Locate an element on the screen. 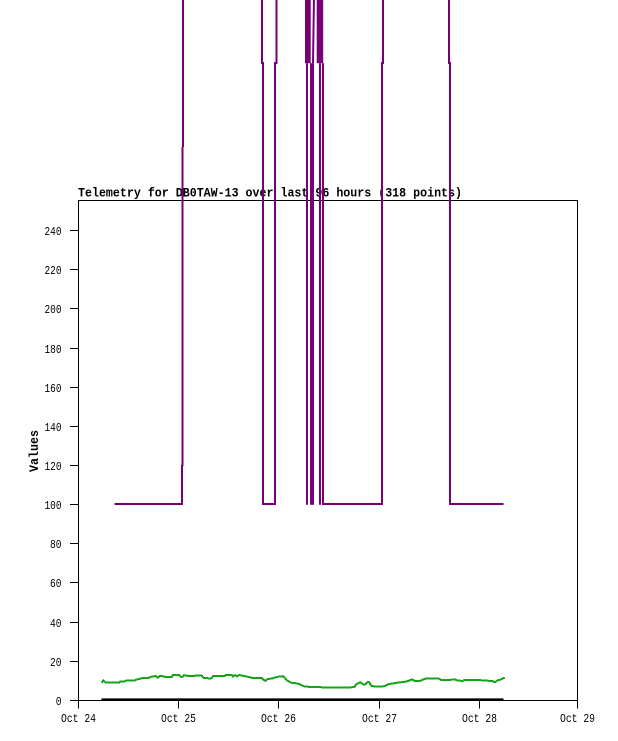 The height and width of the screenshot is (741, 618). svg-text: Oct 24 is located at coordinates (78, 719).